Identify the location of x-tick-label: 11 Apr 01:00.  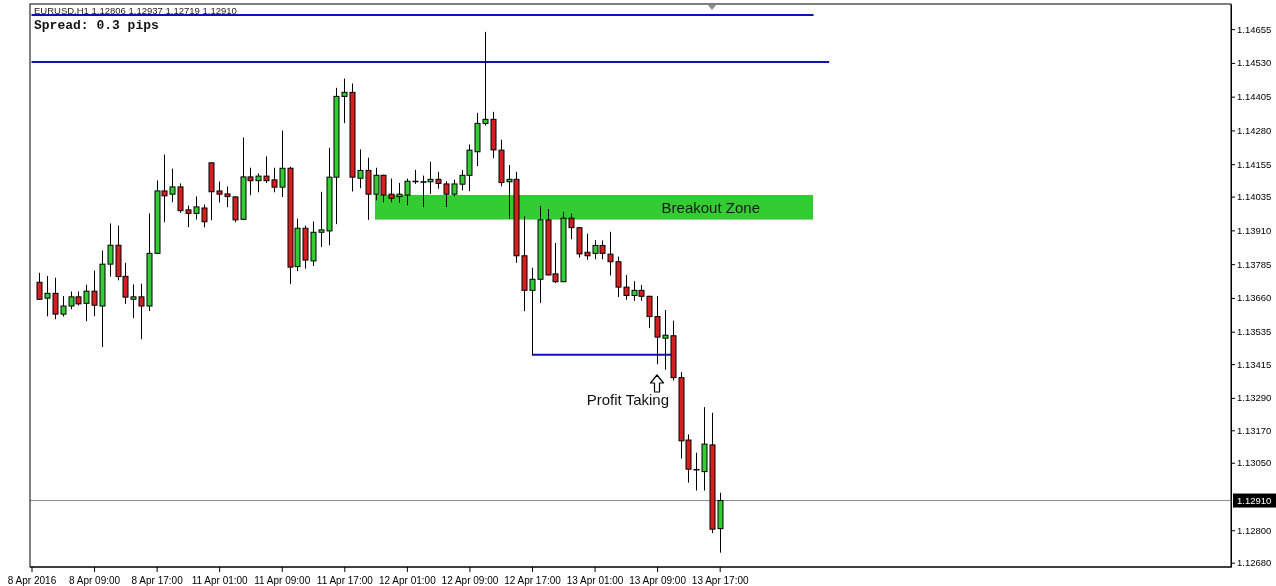
(220, 580).